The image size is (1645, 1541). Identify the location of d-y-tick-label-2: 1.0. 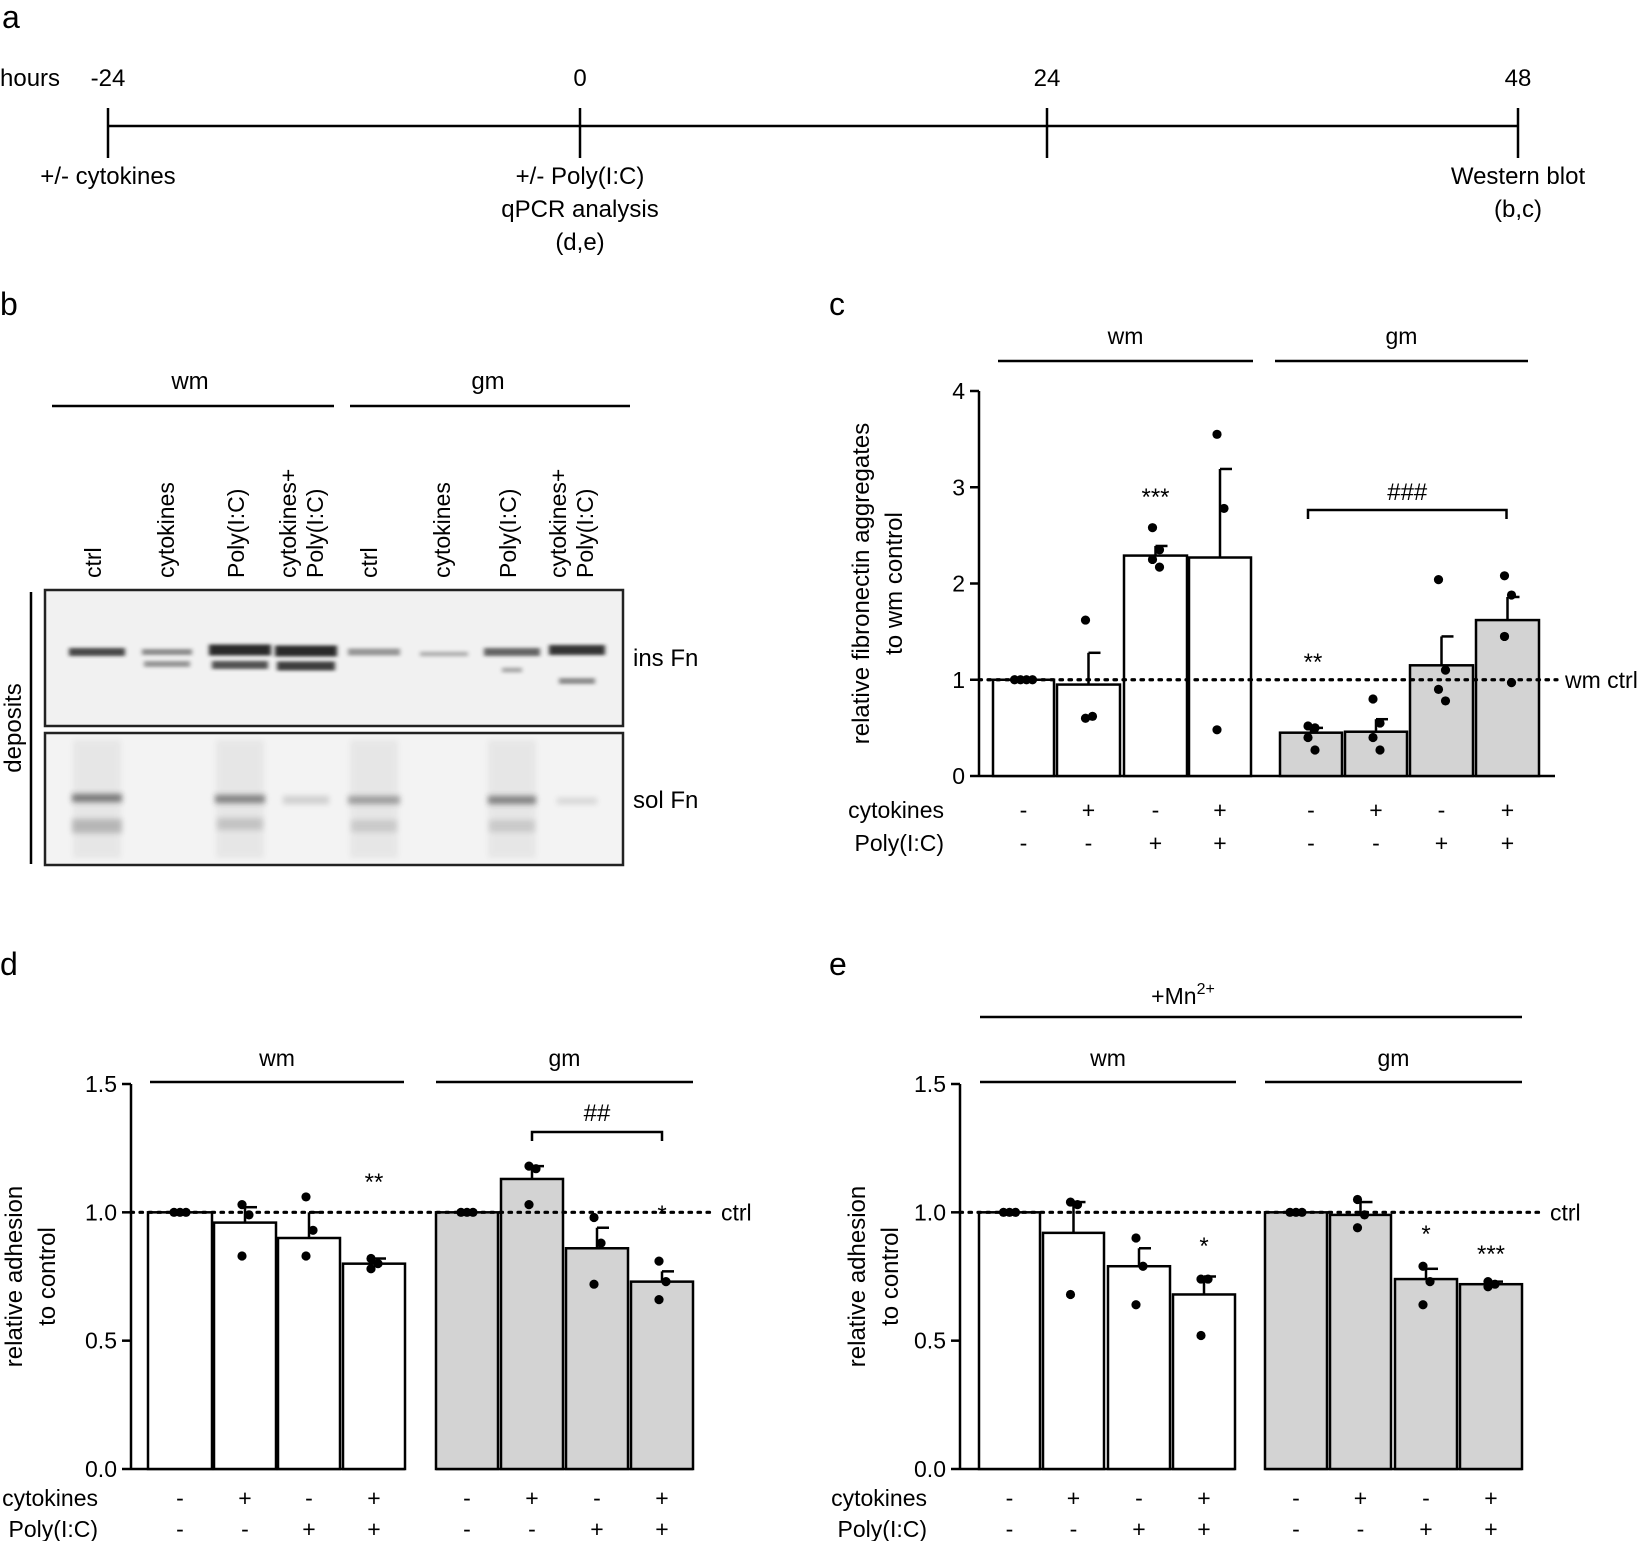
(101, 1212).